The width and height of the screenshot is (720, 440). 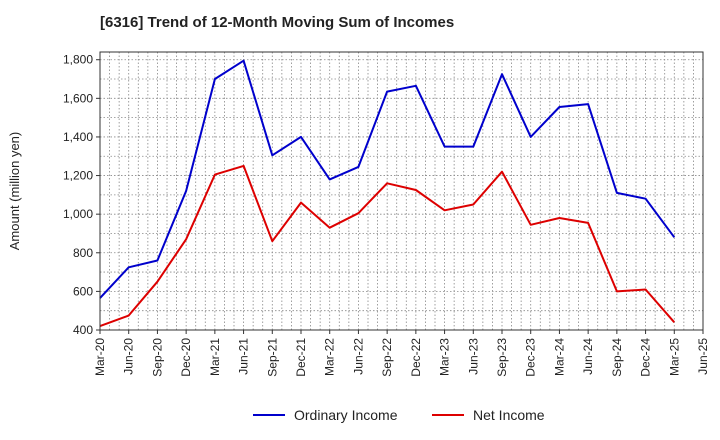 What do you see at coordinates (473, 356) in the screenshot?
I see `x-tick-label: Jun-23` at bounding box center [473, 356].